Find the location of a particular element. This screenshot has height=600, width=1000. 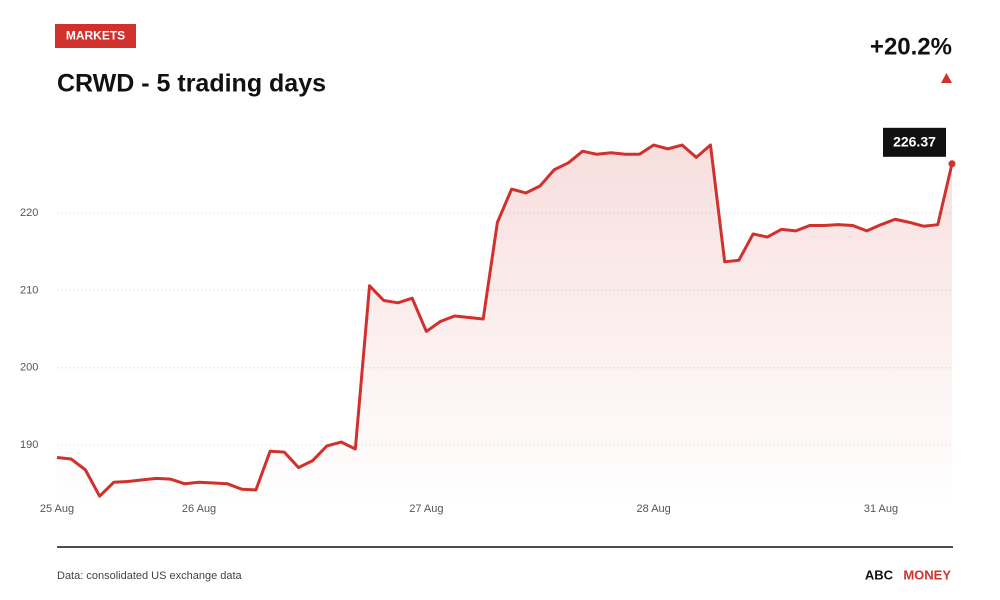

tag-badge is located at coordinates (95, 36).